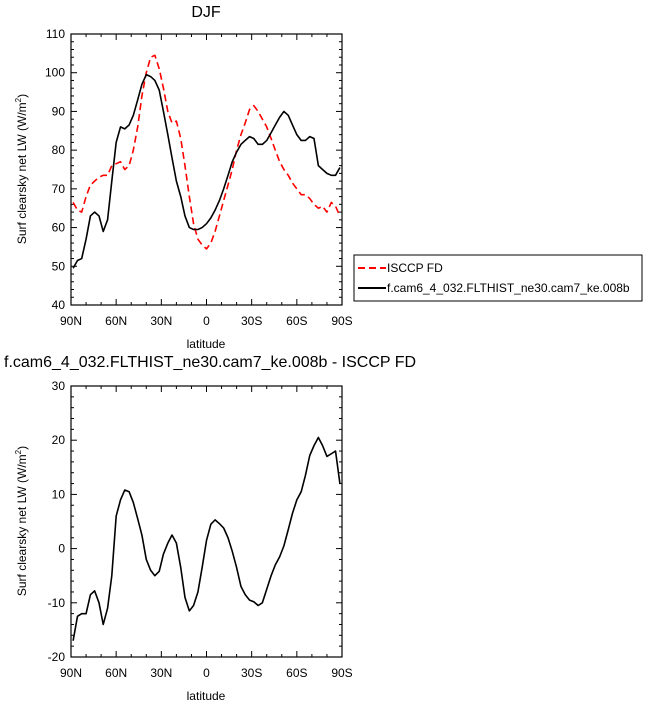 This screenshot has height=706, width=648. What do you see at coordinates (59, 111) in the screenshot?
I see `top-ytick-label: 90` at bounding box center [59, 111].